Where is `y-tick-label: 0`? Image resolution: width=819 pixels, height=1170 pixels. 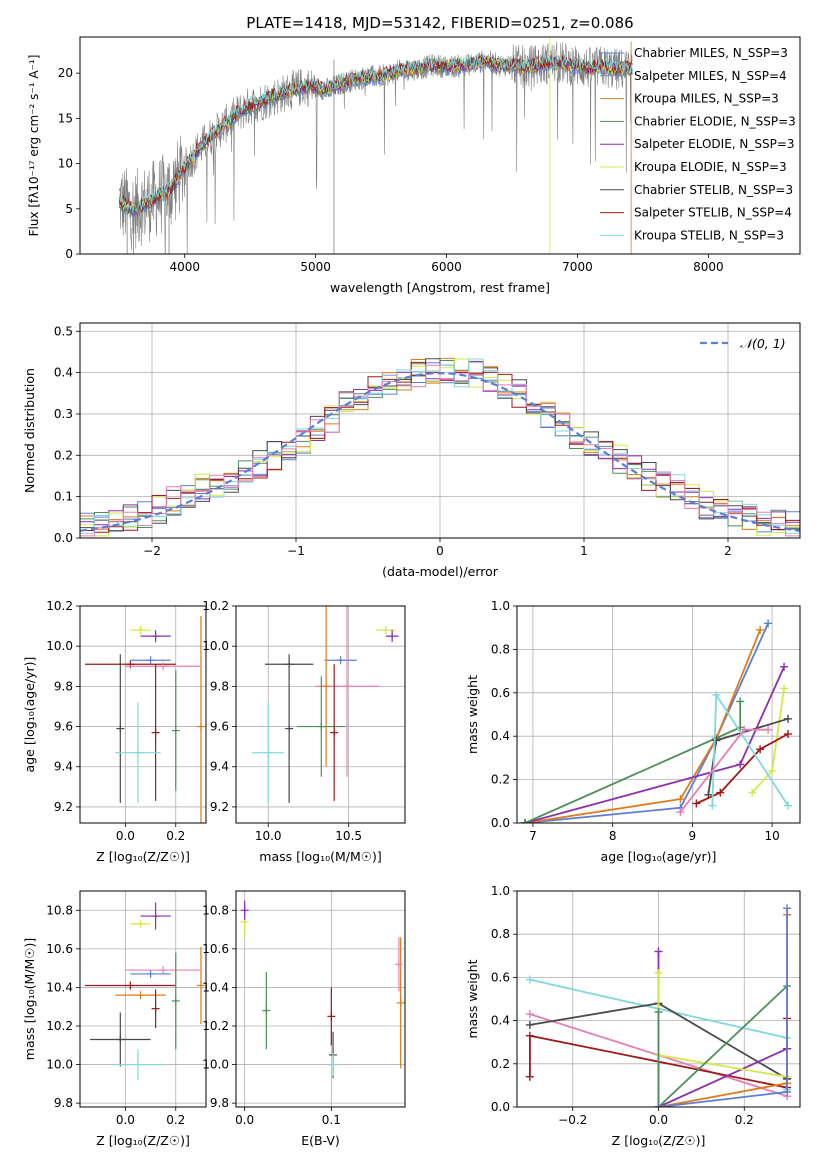
y-tick-label: 0 is located at coordinates (69, 254).